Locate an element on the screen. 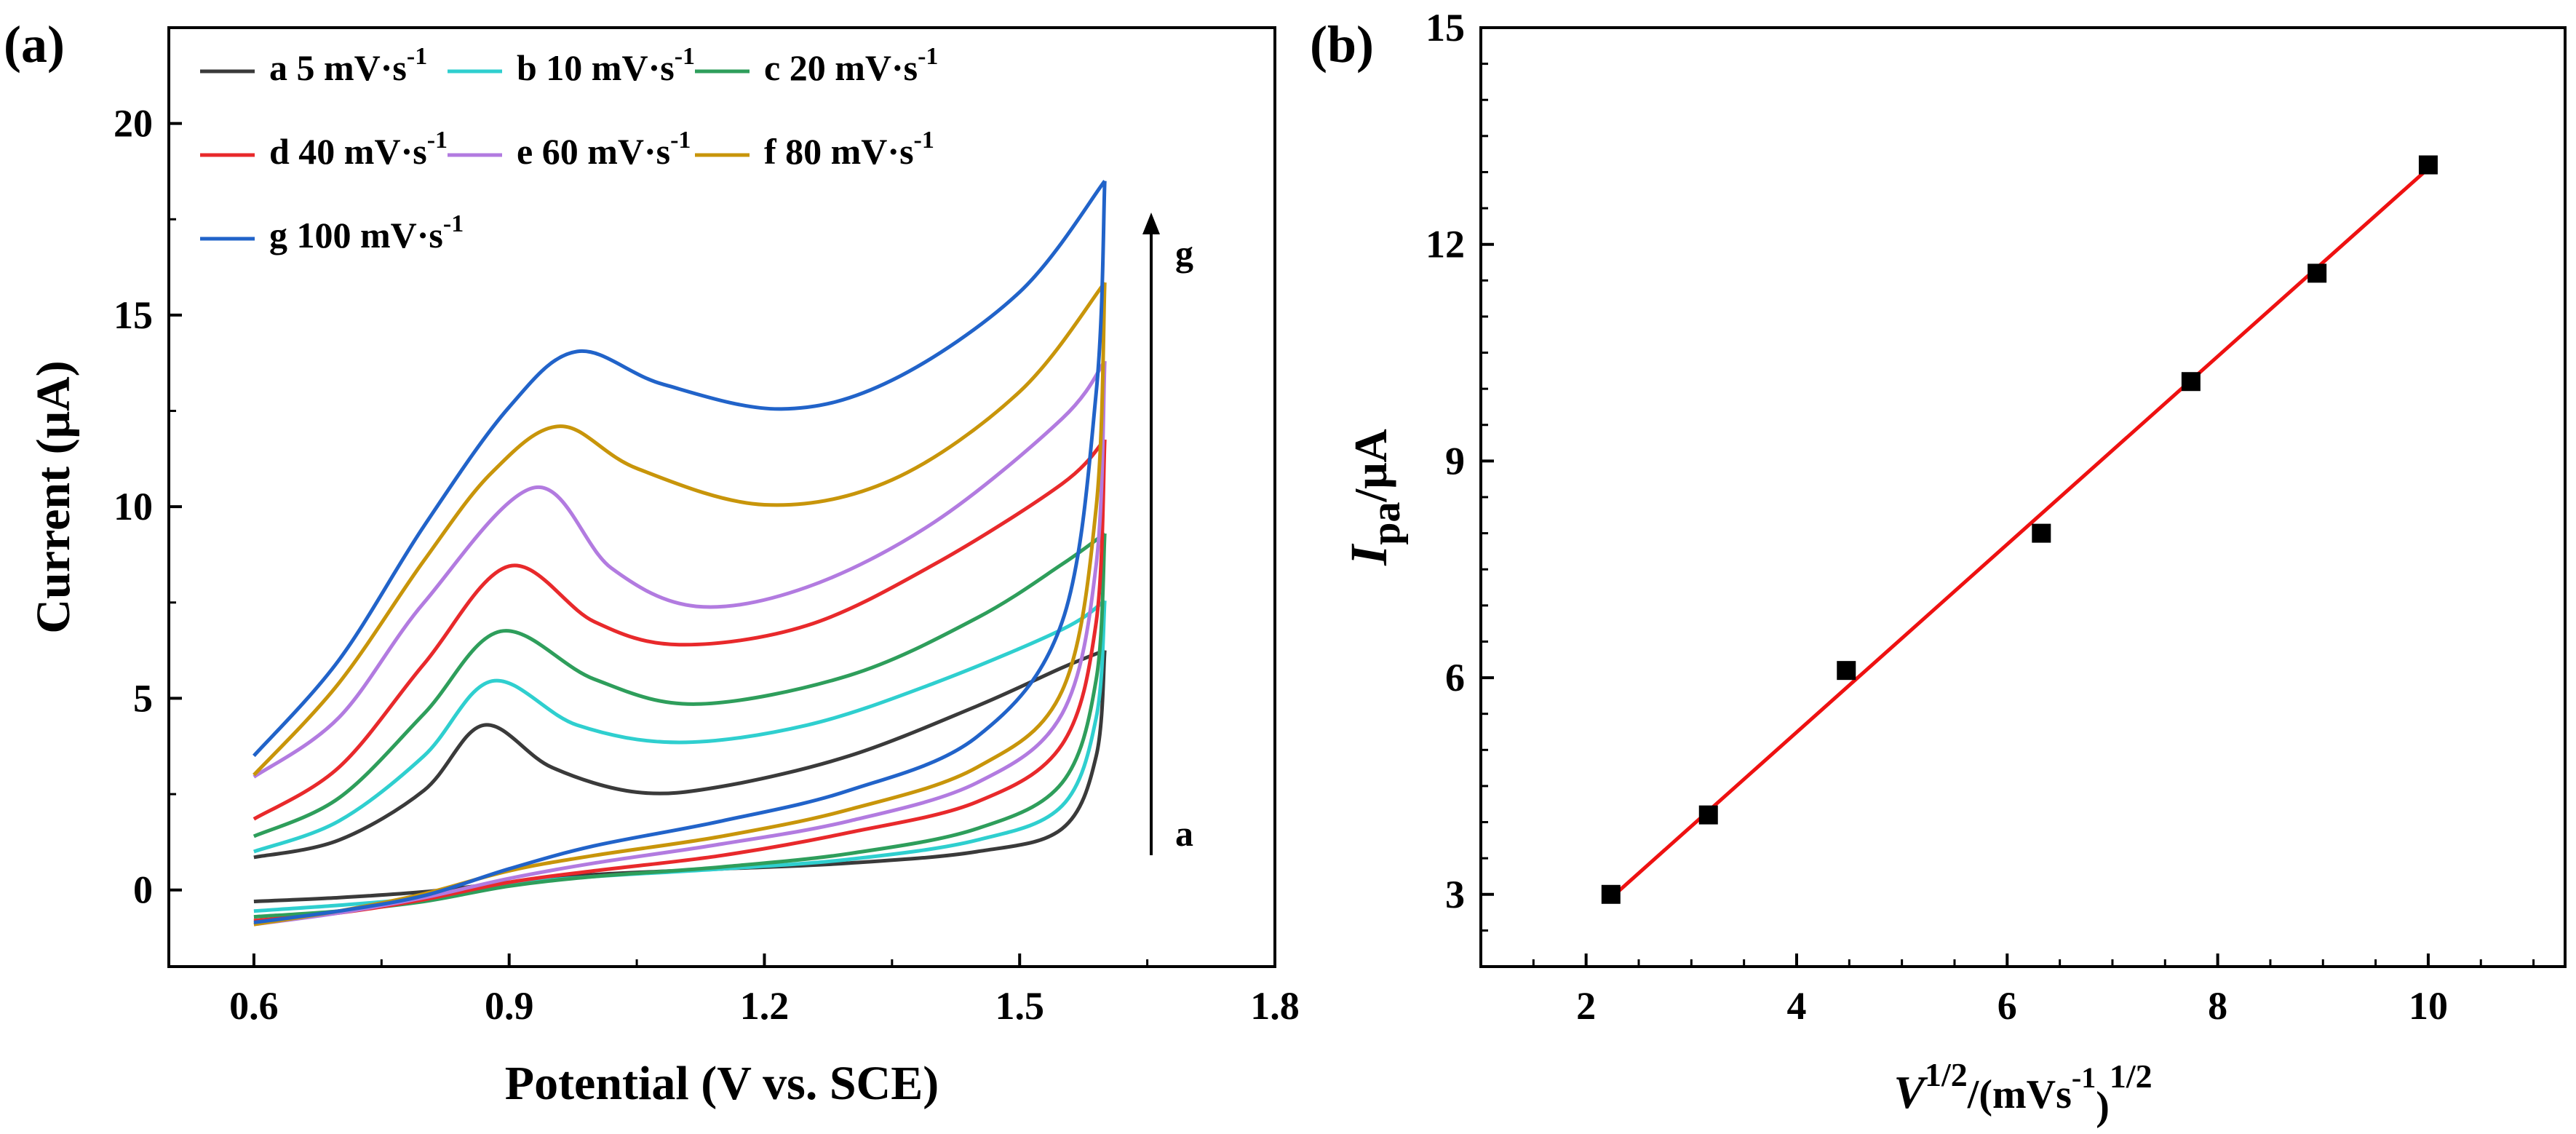 The image size is (2576, 1134). y-label-var: I is located at coordinates (1369, 554).